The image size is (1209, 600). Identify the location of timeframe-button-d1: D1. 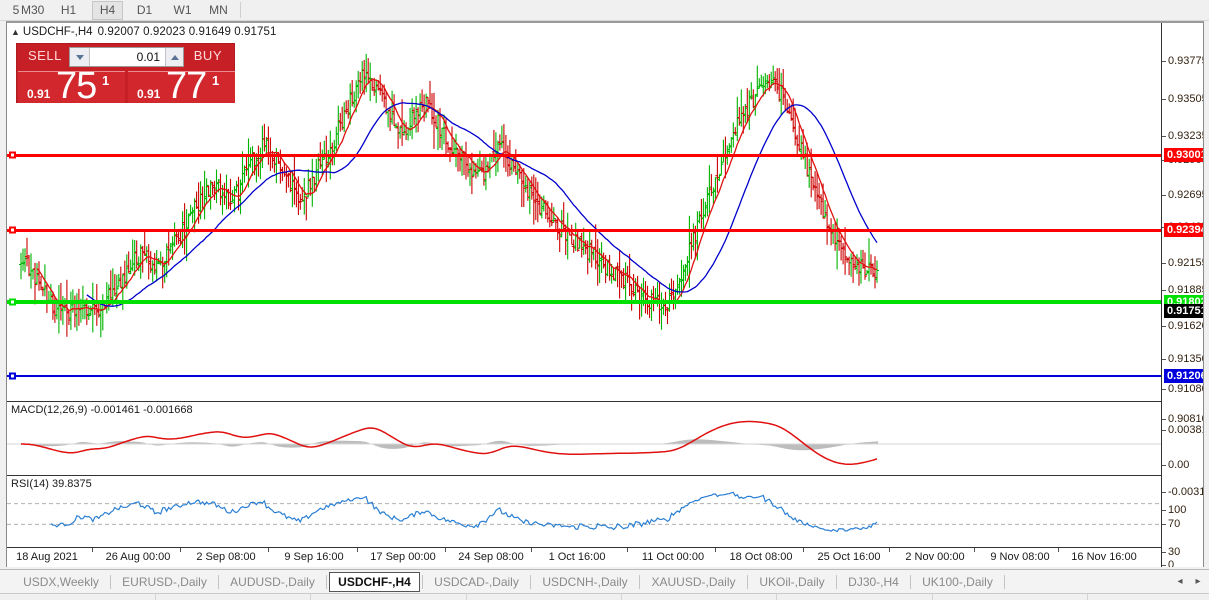
(144, 10).